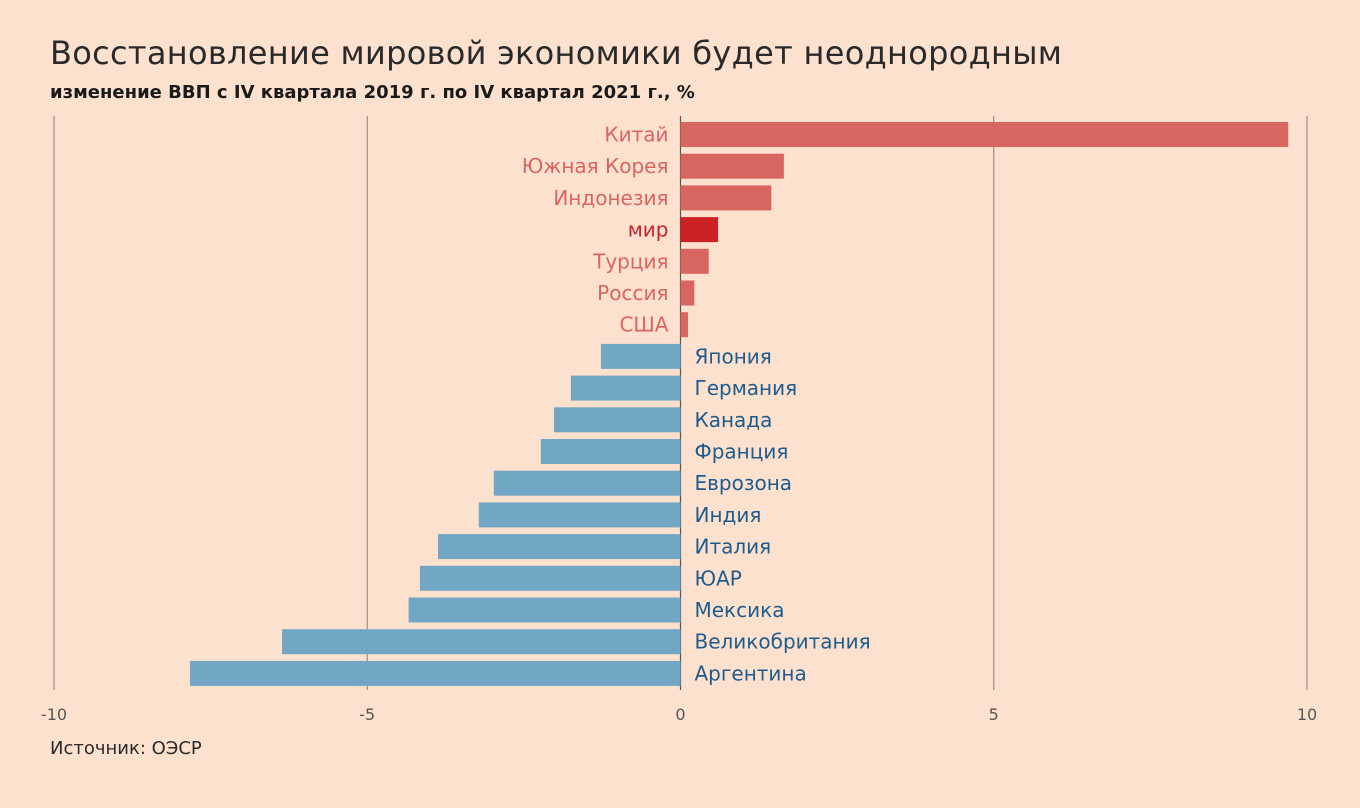 Image resolution: width=1360 pixels, height=808 pixels. Describe the element at coordinates (648, 230) in the screenshot. I see `category-label: мир` at that location.